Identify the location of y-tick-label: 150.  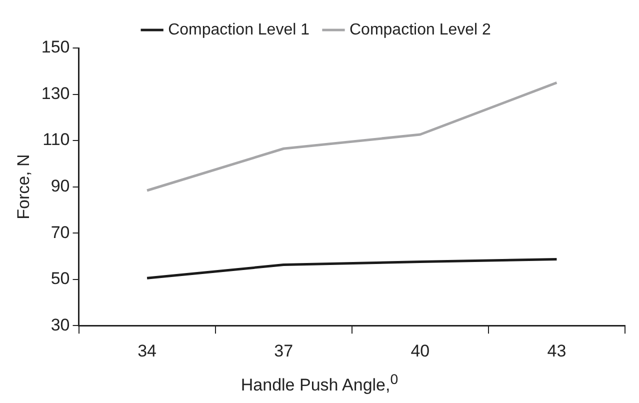
(55, 47).